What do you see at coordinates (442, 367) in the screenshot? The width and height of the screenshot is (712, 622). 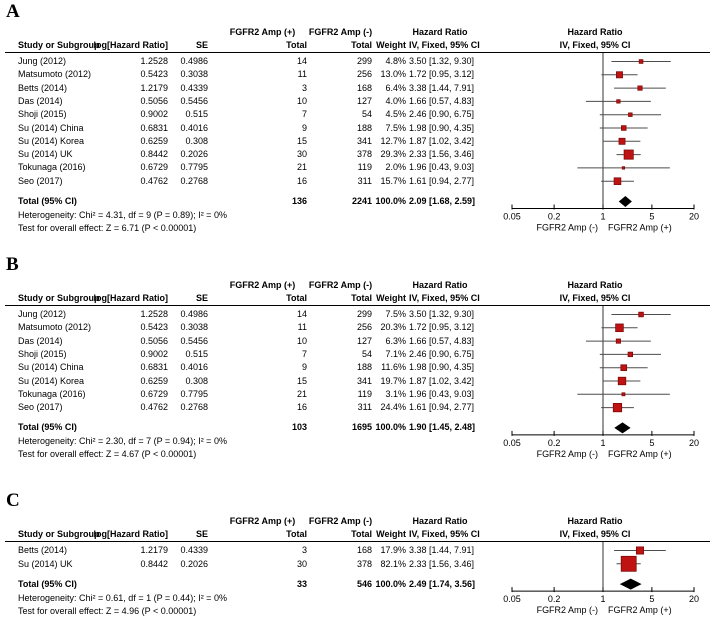 I see `study-ci-text: 1.98 [0.90, 4.35]` at bounding box center [442, 367].